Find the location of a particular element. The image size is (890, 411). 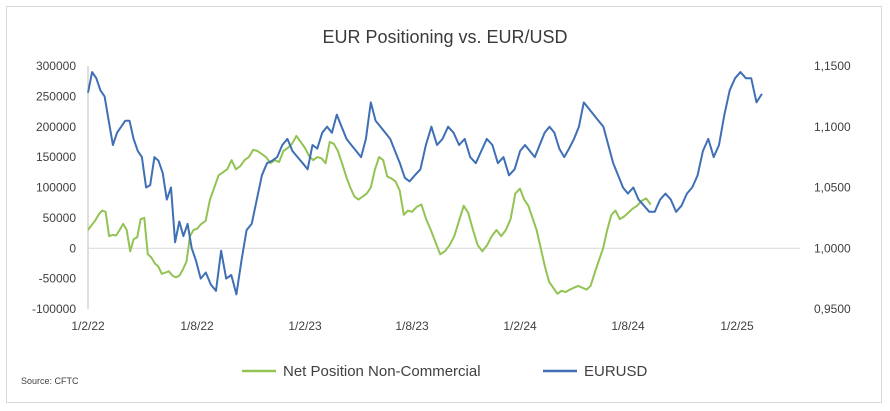

left-tick-label: 0 is located at coordinates (72, 248).